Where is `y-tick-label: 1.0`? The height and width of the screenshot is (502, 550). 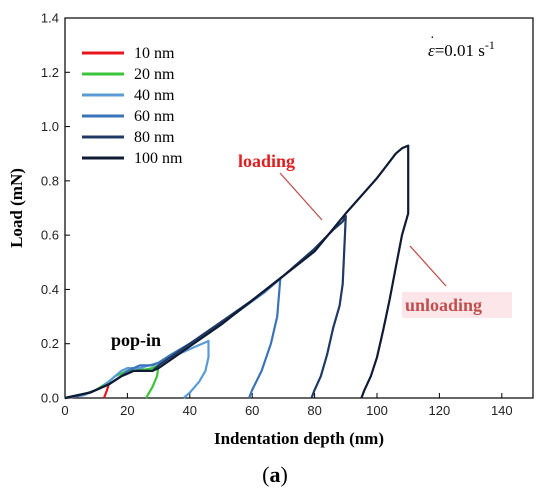 y-tick-label: 1.0 is located at coordinates (50, 126).